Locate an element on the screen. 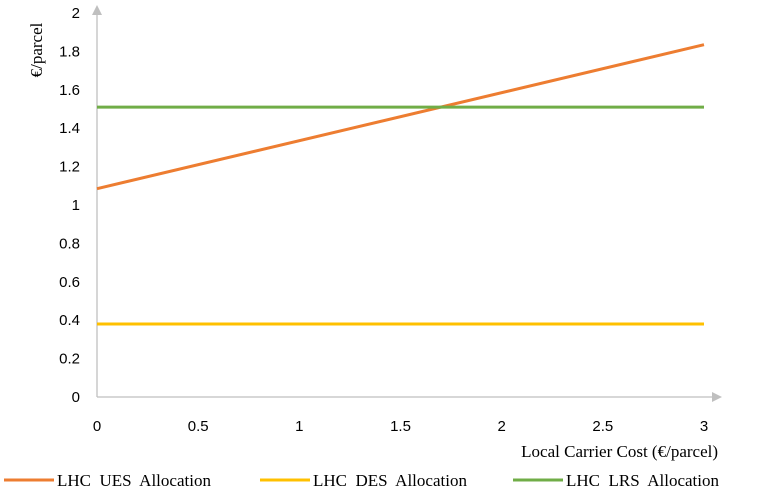 The width and height of the screenshot is (767, 492). x-axis-arrow-icon is located at coordinates (717, 397).